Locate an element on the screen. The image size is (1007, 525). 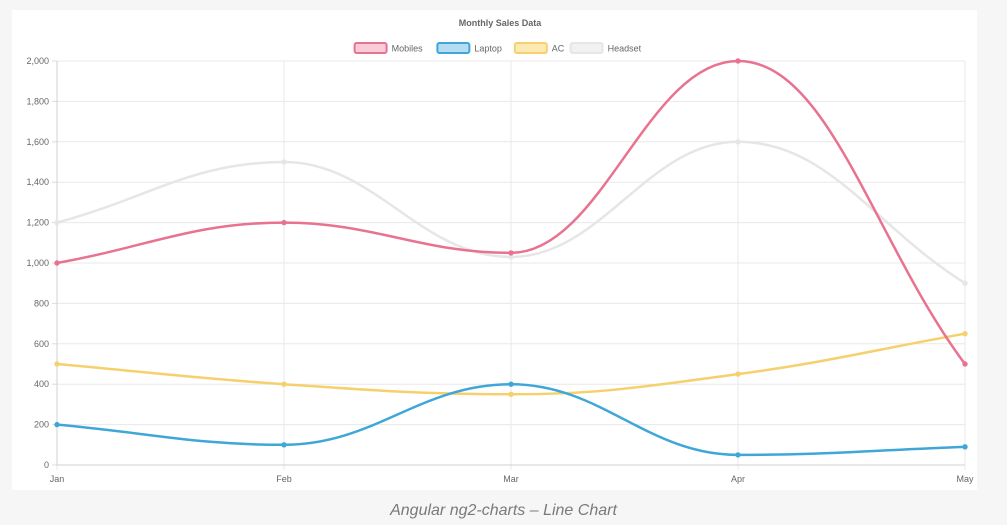
x-tick-label: Feb is located at coordinates (284, 479).